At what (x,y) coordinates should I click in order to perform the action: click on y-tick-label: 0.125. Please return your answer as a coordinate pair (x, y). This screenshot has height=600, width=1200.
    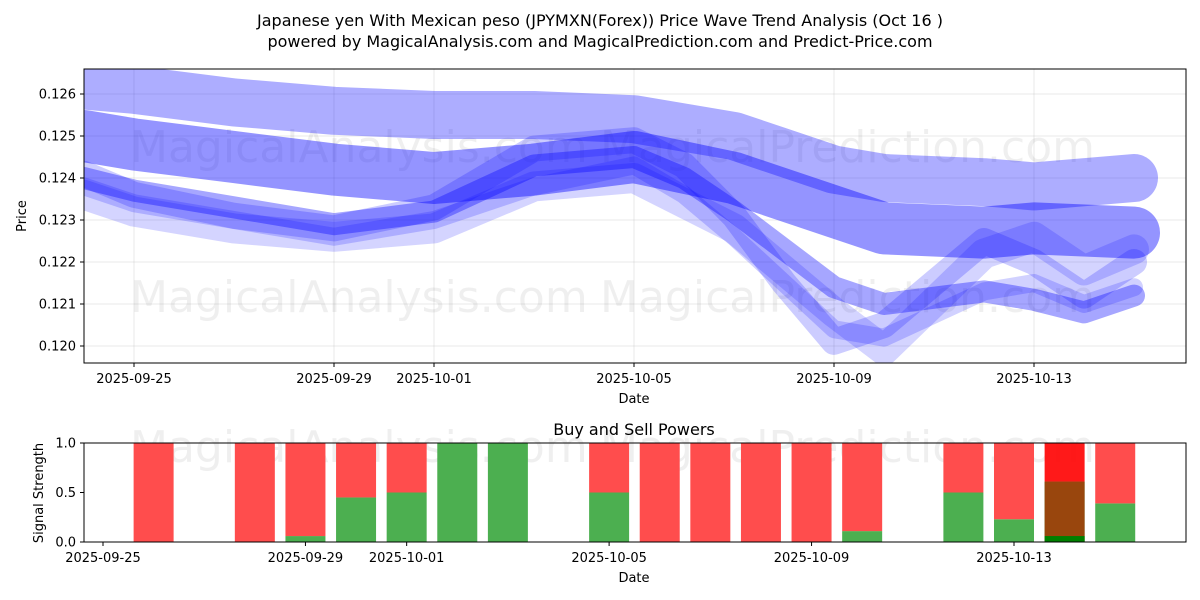
    Looking at the image, I should click on (57, 137).